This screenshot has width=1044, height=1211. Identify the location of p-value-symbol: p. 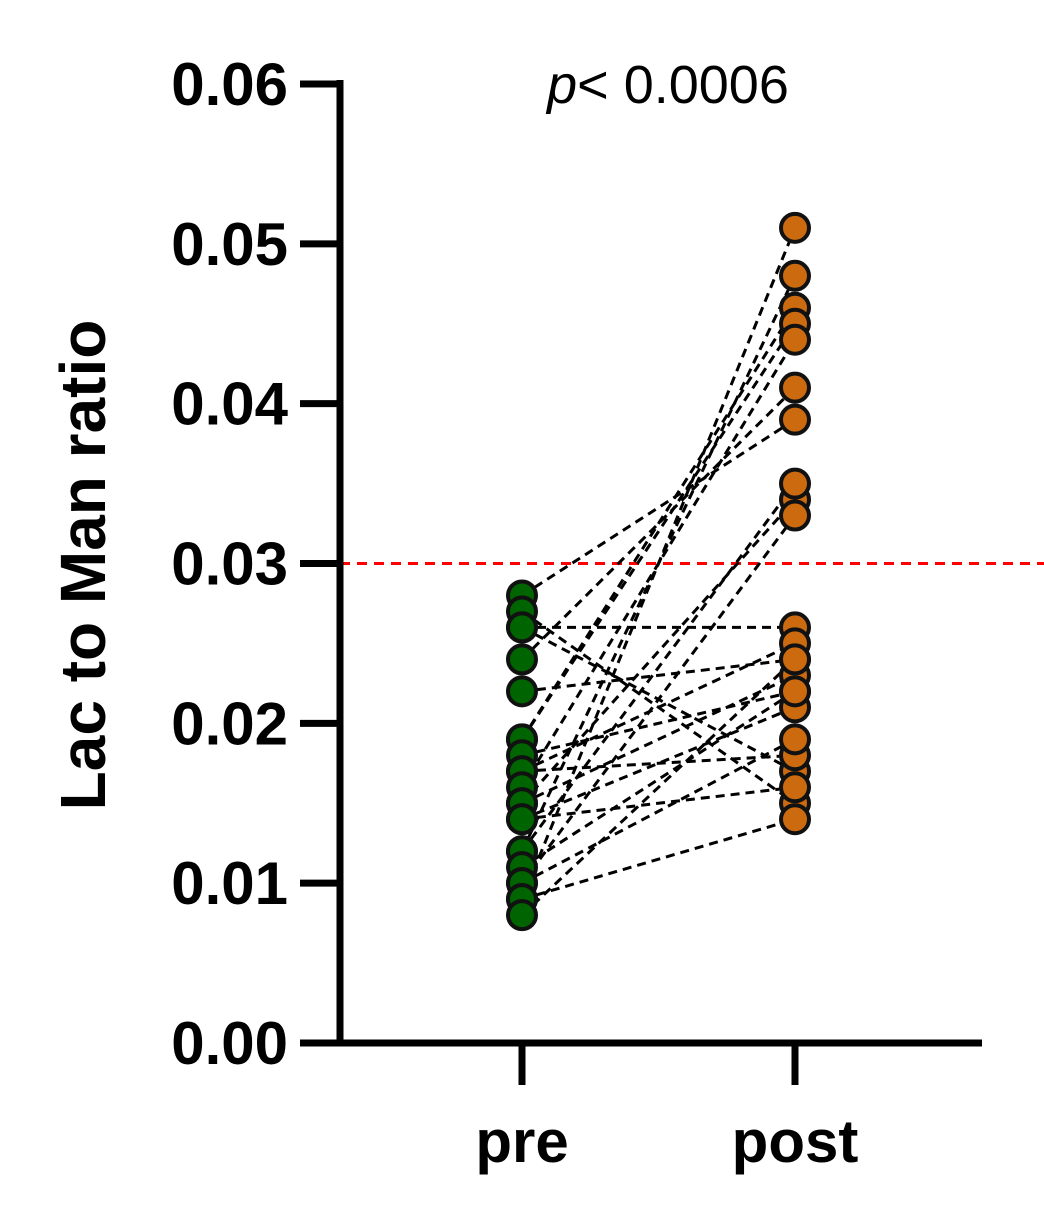
(561, 85).